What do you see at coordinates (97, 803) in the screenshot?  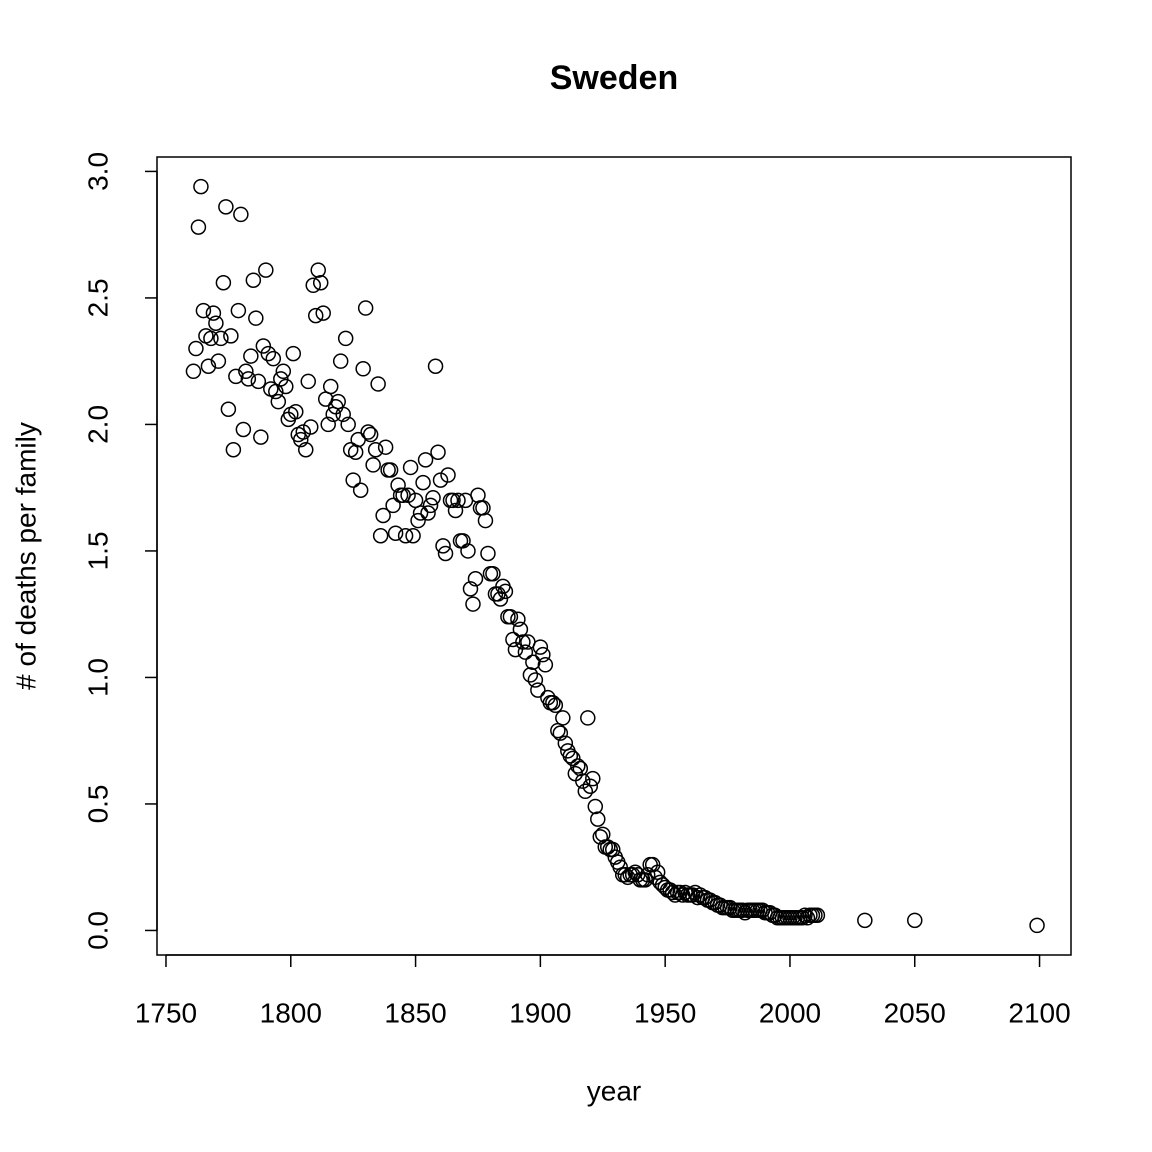 I see `y-tick-label: 0.5` at bounding box center [97, 803].